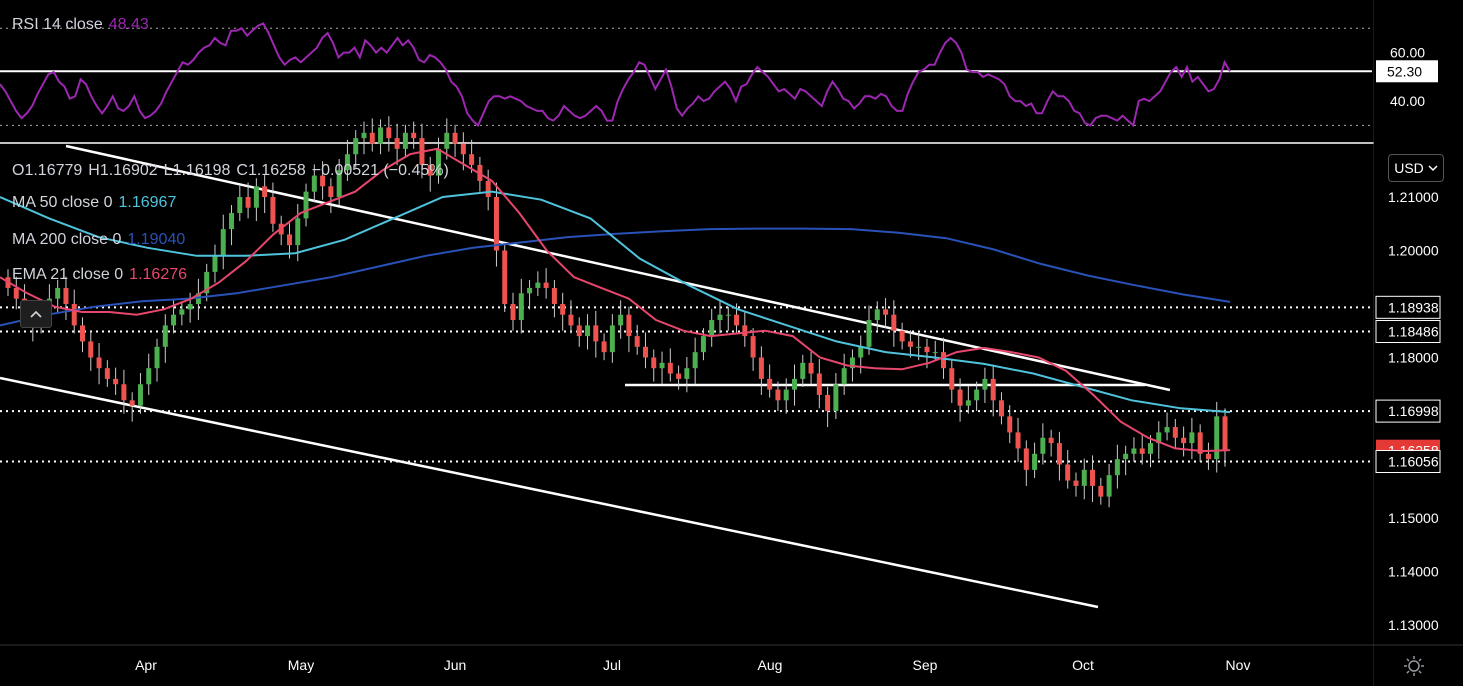 The image size is (1463, 686). What do you see at coordinates (1413, 462) in the screenshot?
I see `price-level-label: 1.16056` at bounding box center [1413, 462].